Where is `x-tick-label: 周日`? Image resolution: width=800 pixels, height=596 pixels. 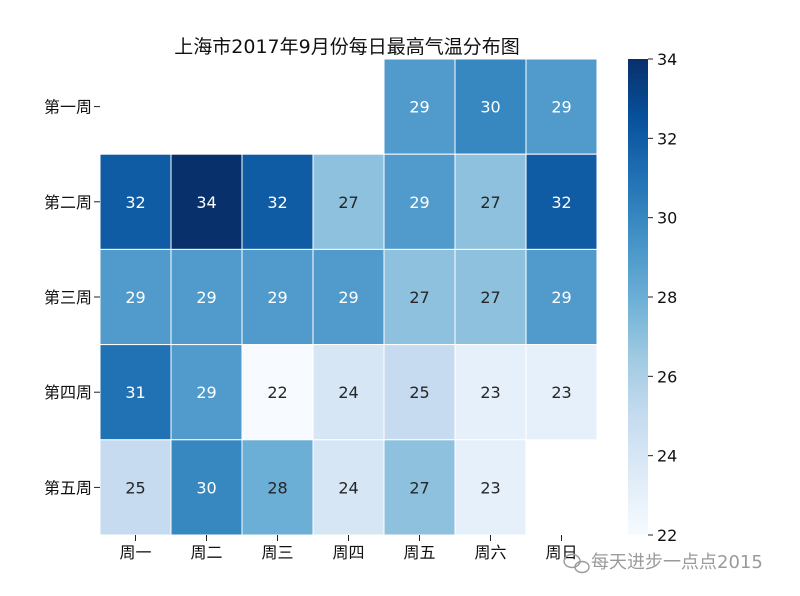 x-tick-label: 周日 is located at coordinates (561, 552).